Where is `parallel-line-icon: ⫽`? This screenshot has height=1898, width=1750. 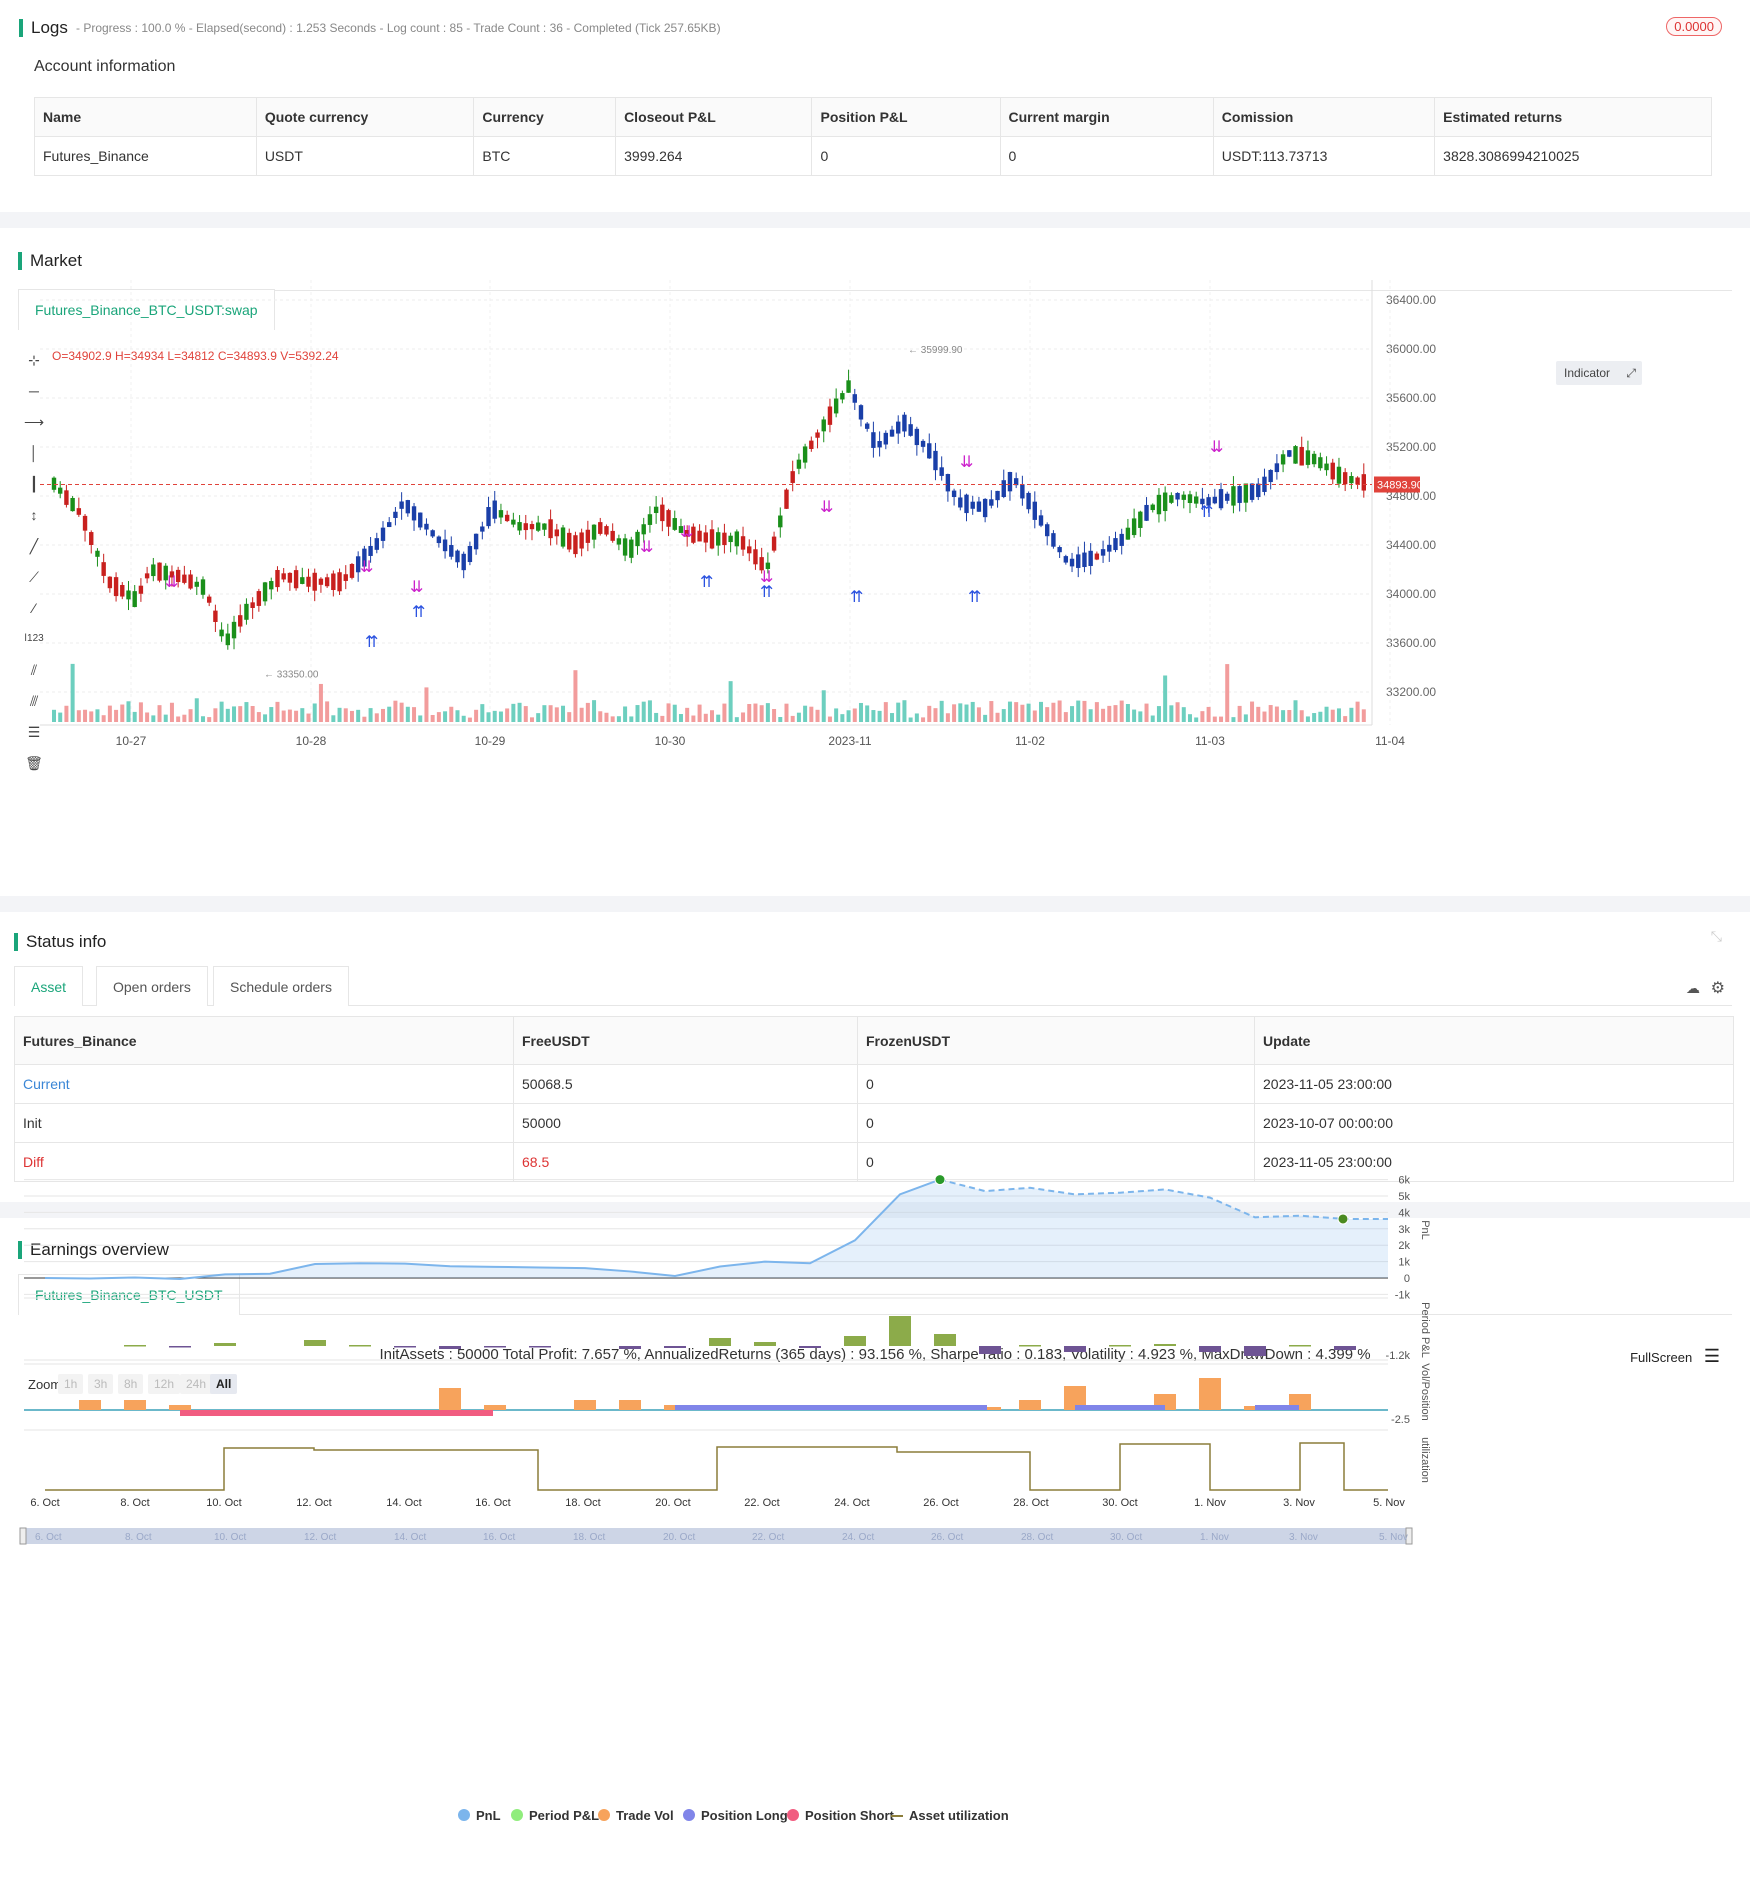
parallel-line-icon: ⫽ is located at coordinates (34, 670).